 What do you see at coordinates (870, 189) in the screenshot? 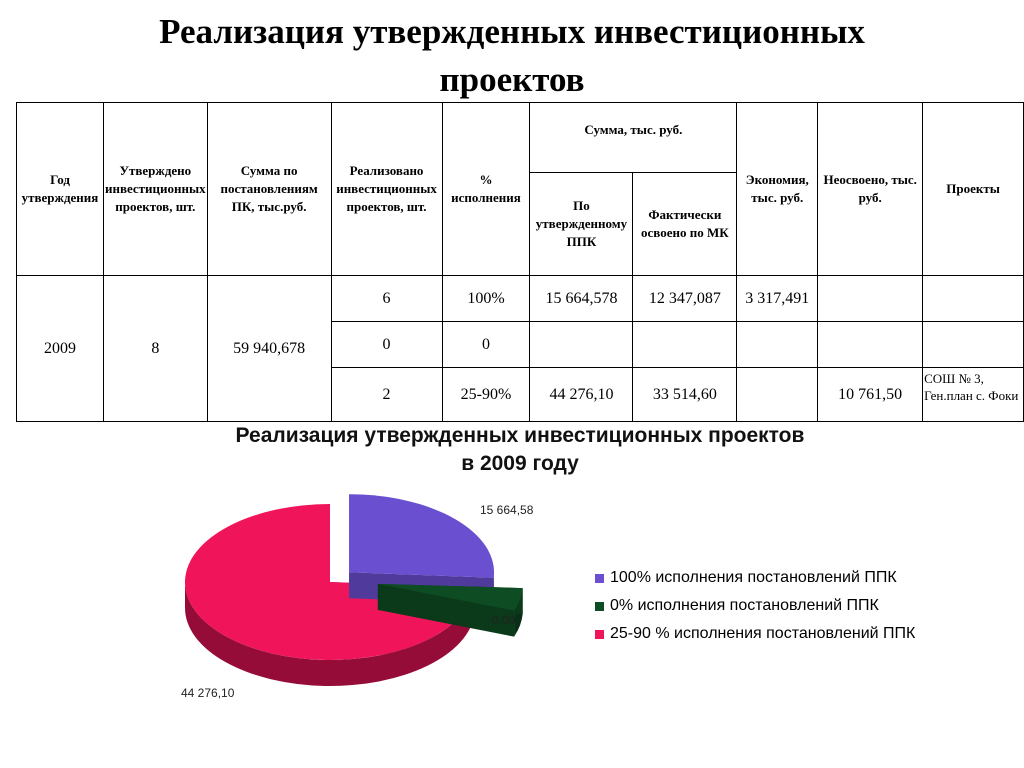
I see `header-unspent: Неосвоено, тыс. руб.` at bounding box center [870, 189].